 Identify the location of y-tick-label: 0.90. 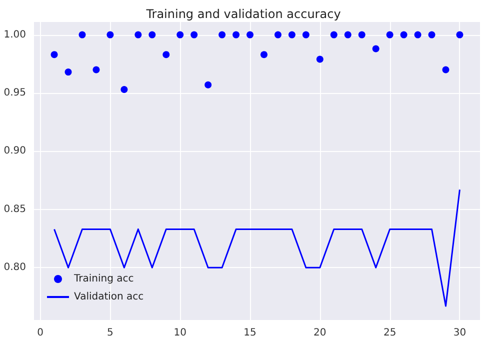
(15, 151).